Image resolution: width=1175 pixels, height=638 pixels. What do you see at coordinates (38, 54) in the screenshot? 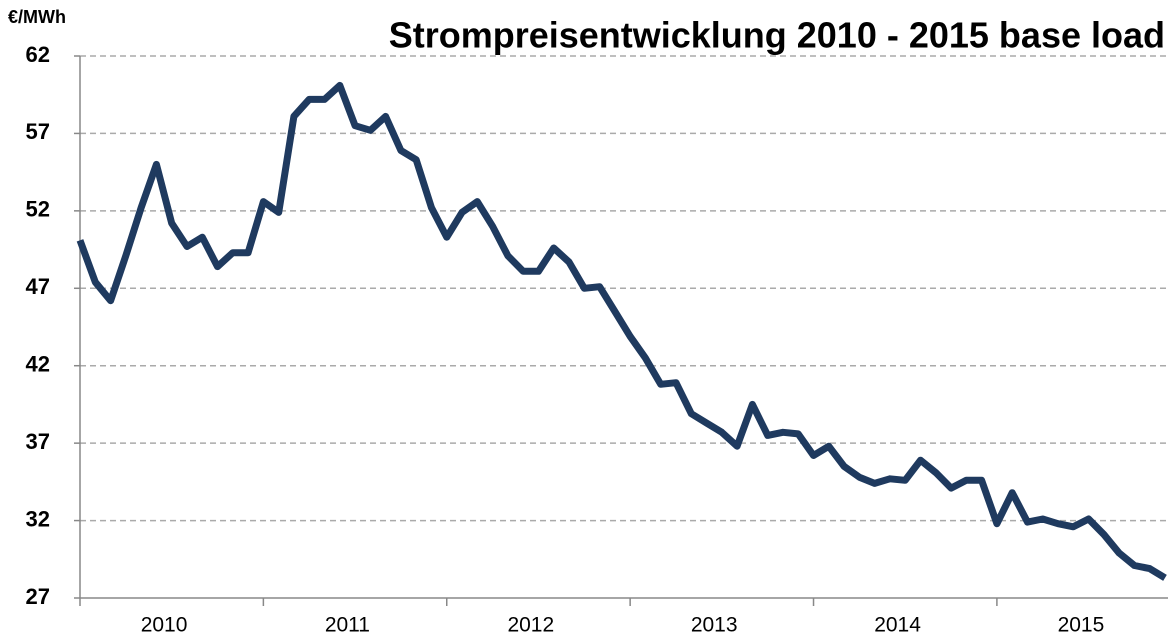
I see `y-tick-label: 62` at bounding box center [38, 54].